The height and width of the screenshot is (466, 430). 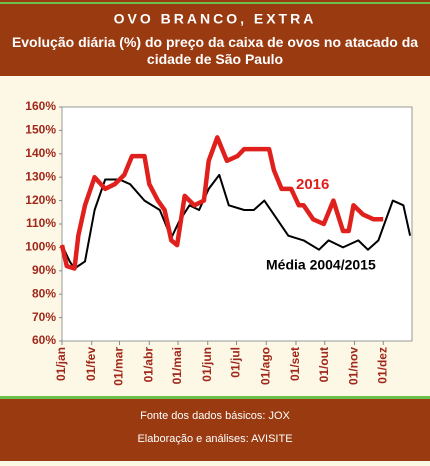 I want to click on y-tick-label: 60%, so click(x=44, y=340).